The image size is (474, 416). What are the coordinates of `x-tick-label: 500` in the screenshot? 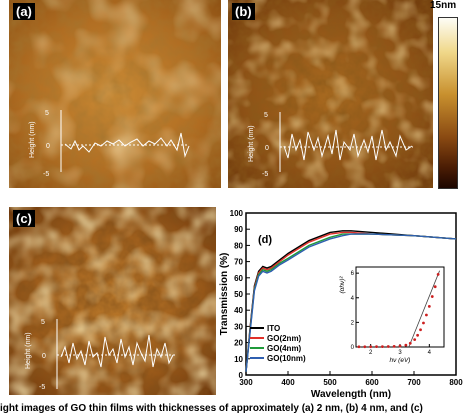 It's located at (330, 382).